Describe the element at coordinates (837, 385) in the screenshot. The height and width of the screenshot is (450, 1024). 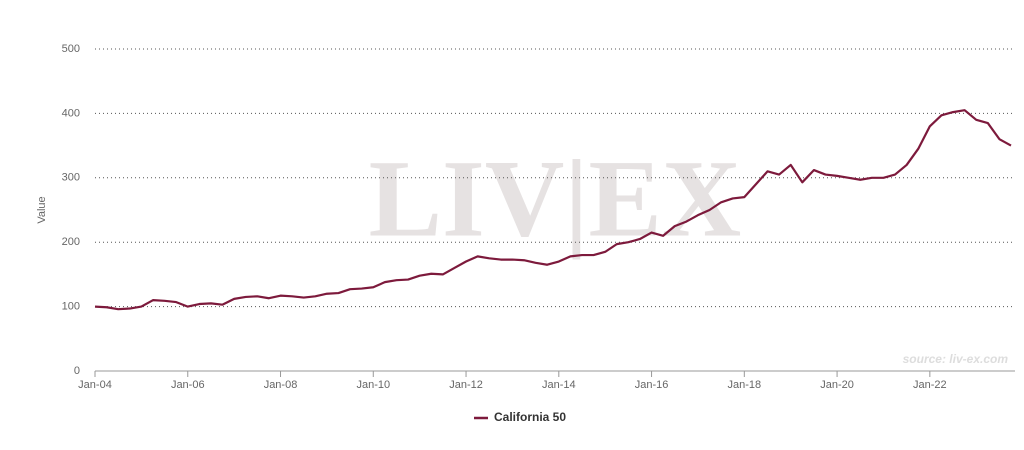
I see `x-tick-label: Jan-20` at that location.